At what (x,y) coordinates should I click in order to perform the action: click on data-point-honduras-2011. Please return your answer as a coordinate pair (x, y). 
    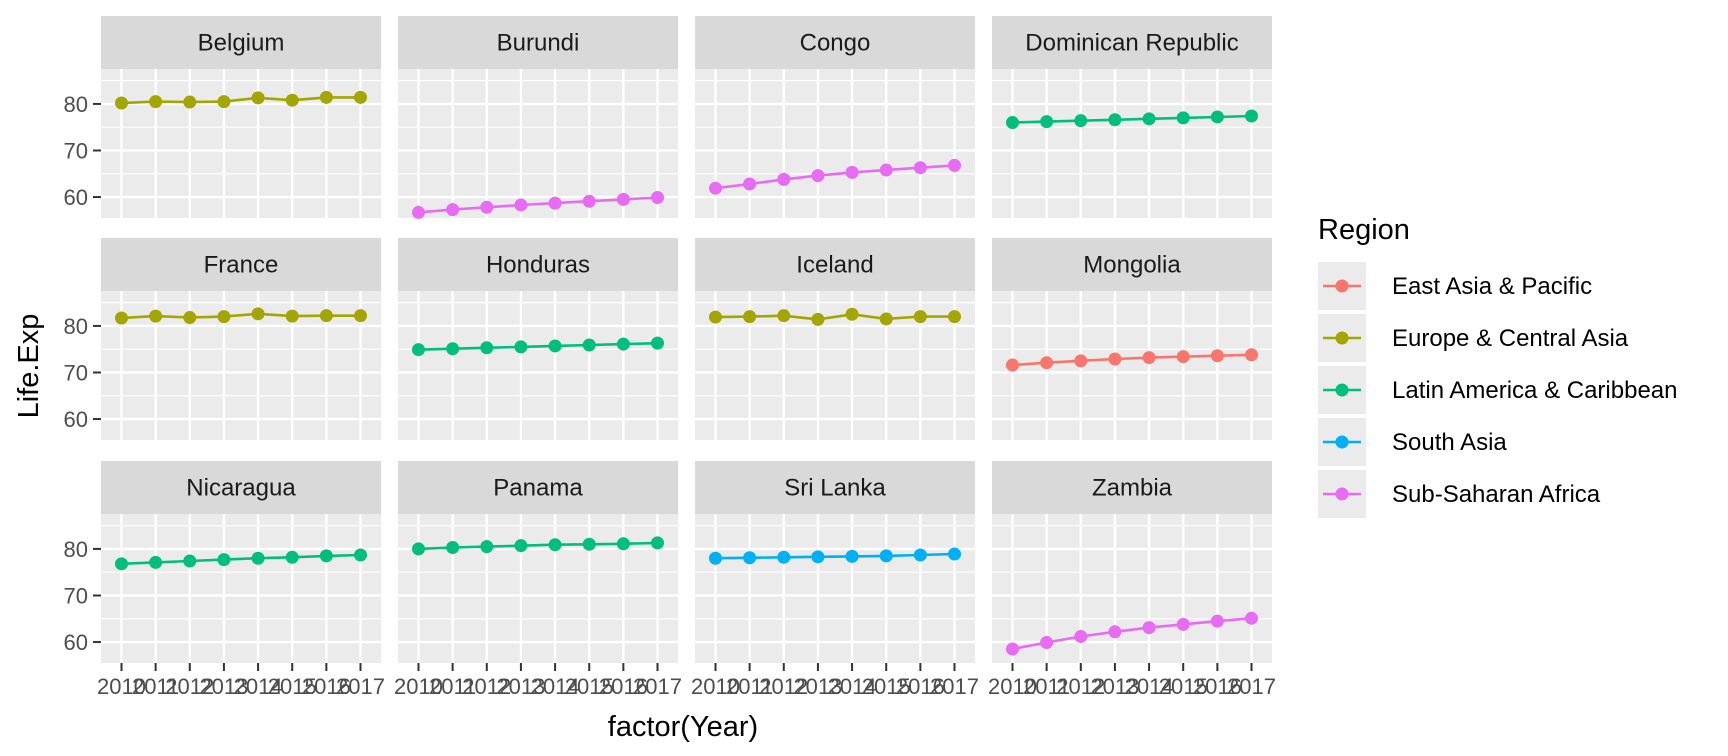
    Looking at the image, I should click on (453, 349).